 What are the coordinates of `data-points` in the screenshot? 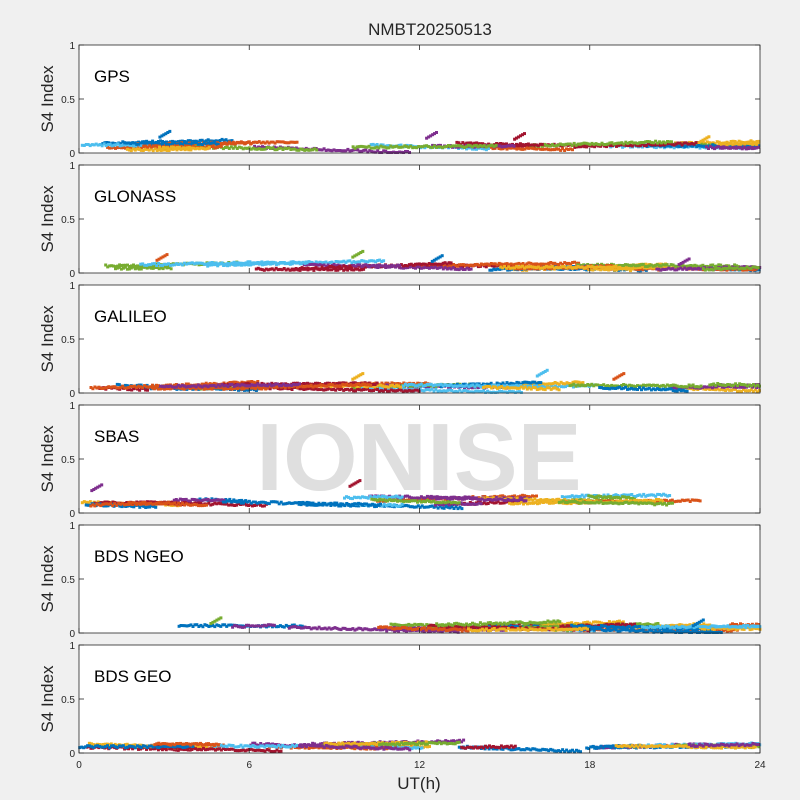 It's located at (433, 261).